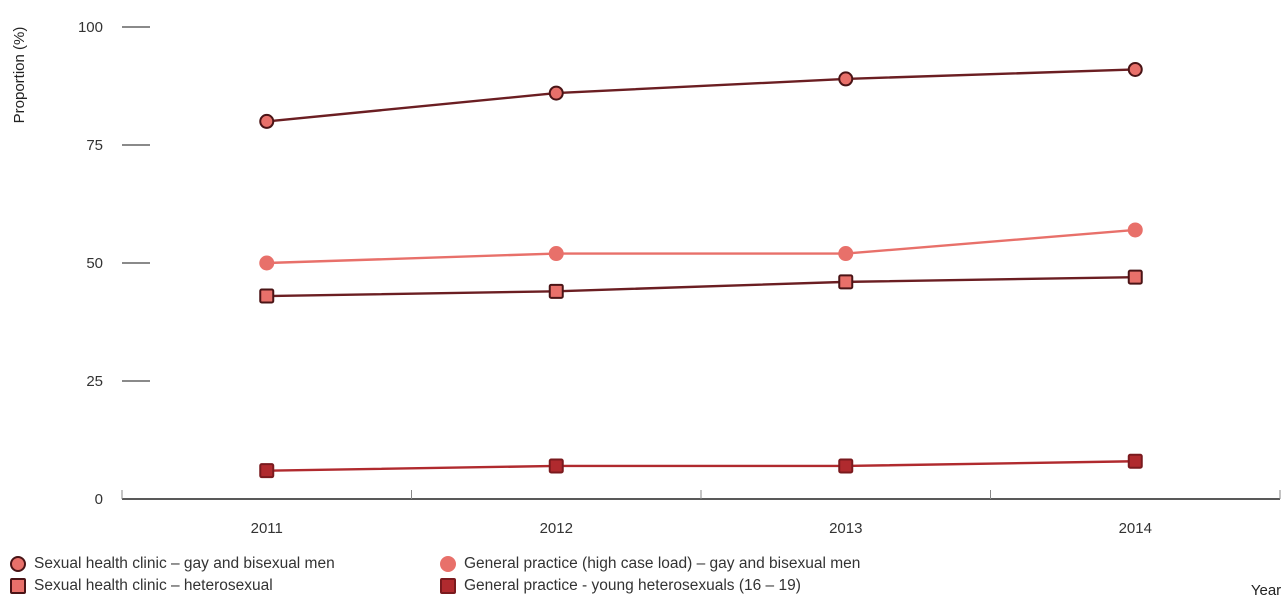  What do you see at coordinates (94, 381) in the screenshot?
I see `y-tick-label: 25` at bounding box center [94, 381].